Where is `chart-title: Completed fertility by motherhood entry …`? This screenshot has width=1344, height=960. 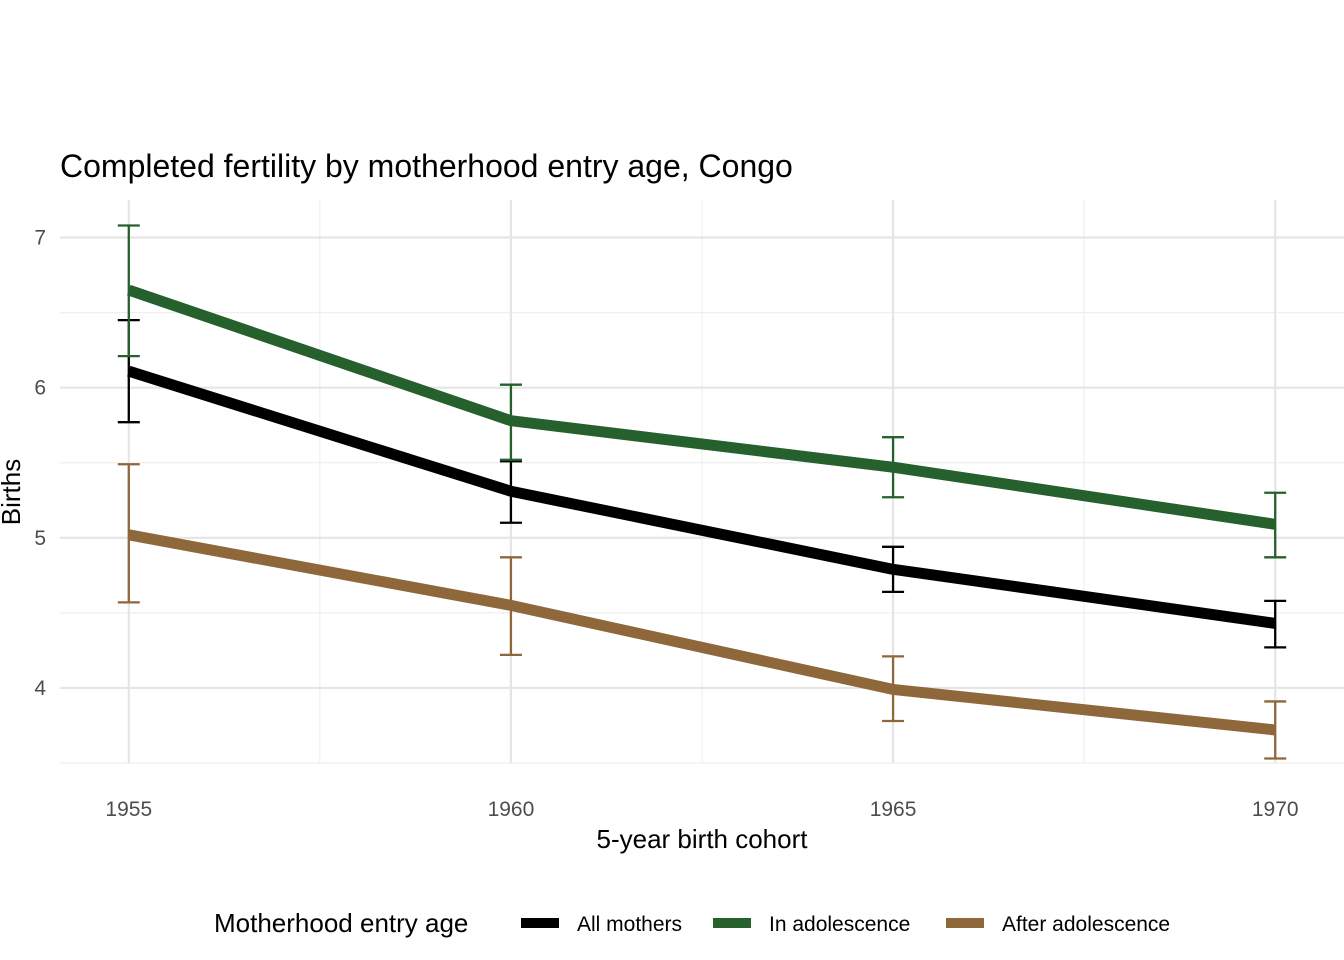
chart-title: Completed fertility by motherhood entry … is located at coordinates (426, 166).